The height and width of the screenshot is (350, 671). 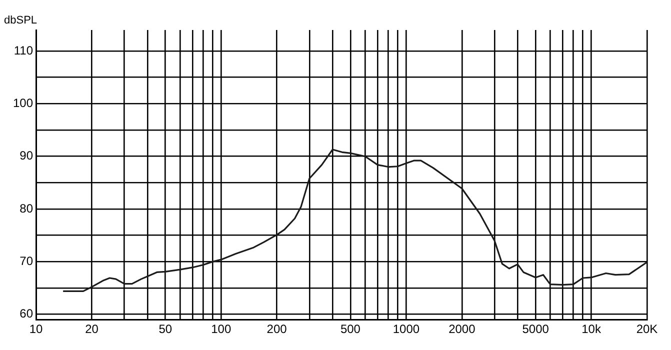 What do you see at coordinates (647, 329) in the screenshot?
I see `x-tick-label: 20K` at bounding box center [647, 329].